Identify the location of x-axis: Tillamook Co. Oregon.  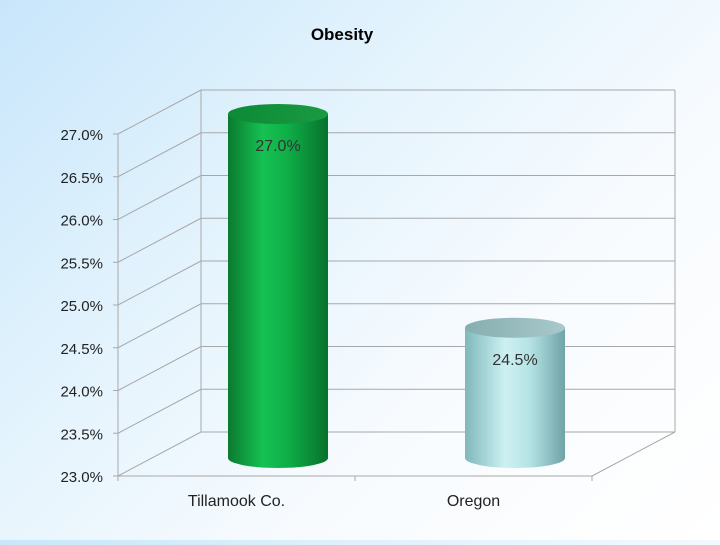
(355, 492).